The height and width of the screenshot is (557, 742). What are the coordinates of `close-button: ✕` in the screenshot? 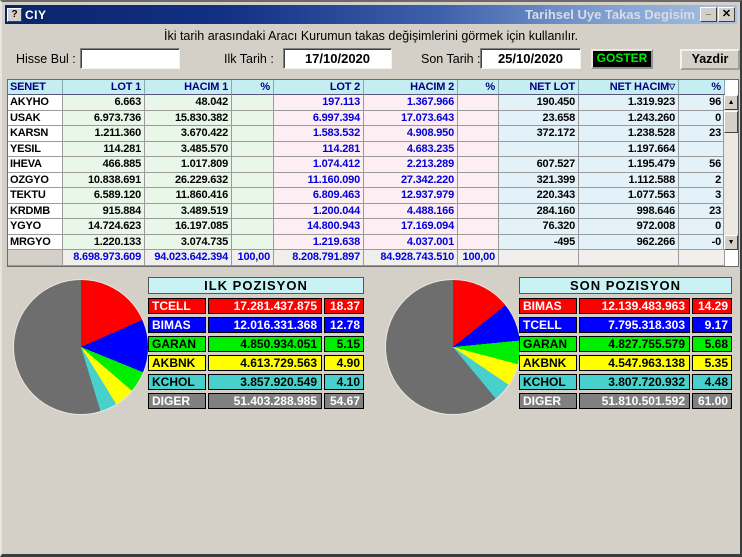 It's located at (726, 14).